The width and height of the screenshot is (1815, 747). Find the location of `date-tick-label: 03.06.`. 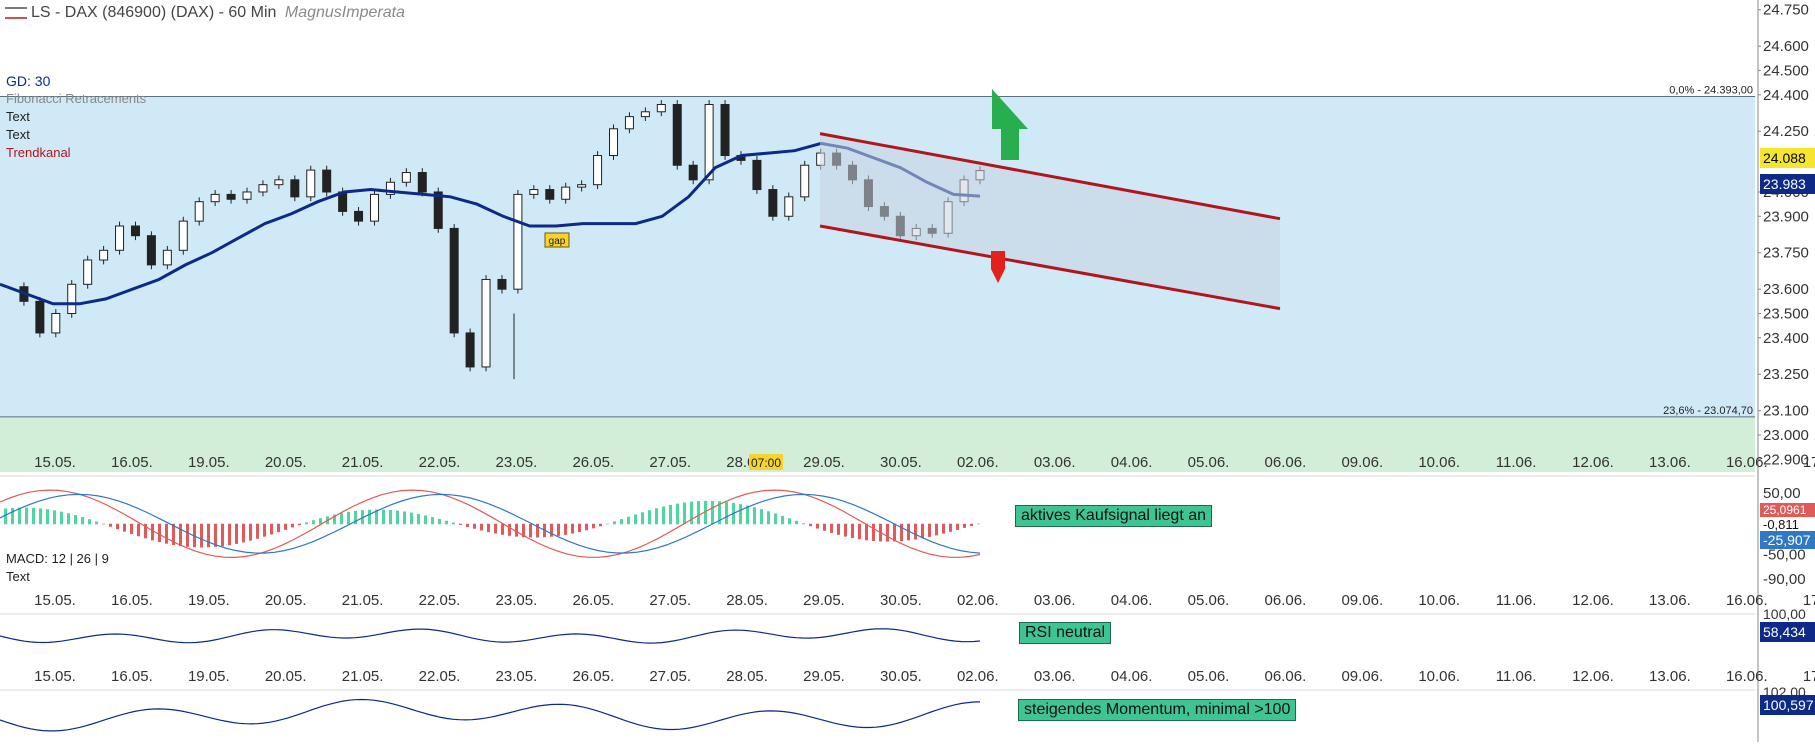

date-tick-label: 03.06. is located at coordinates (1055, 462).